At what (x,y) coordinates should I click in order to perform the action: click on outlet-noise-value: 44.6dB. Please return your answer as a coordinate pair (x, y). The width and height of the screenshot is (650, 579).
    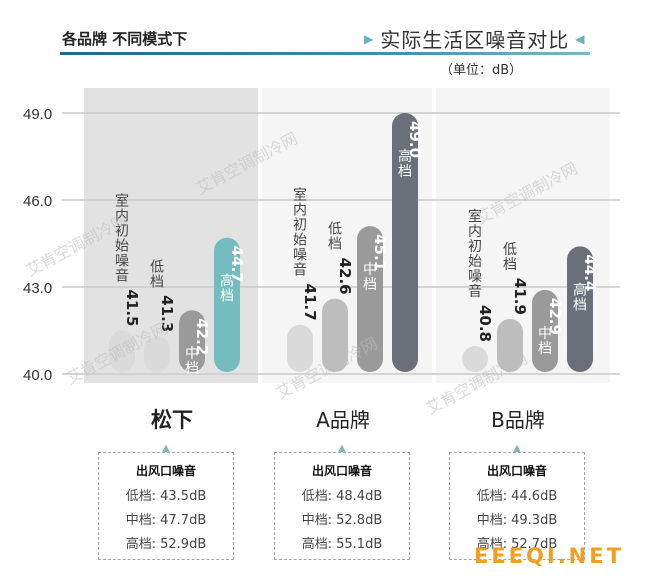
    Looking at the image, I should click on (534, 496).